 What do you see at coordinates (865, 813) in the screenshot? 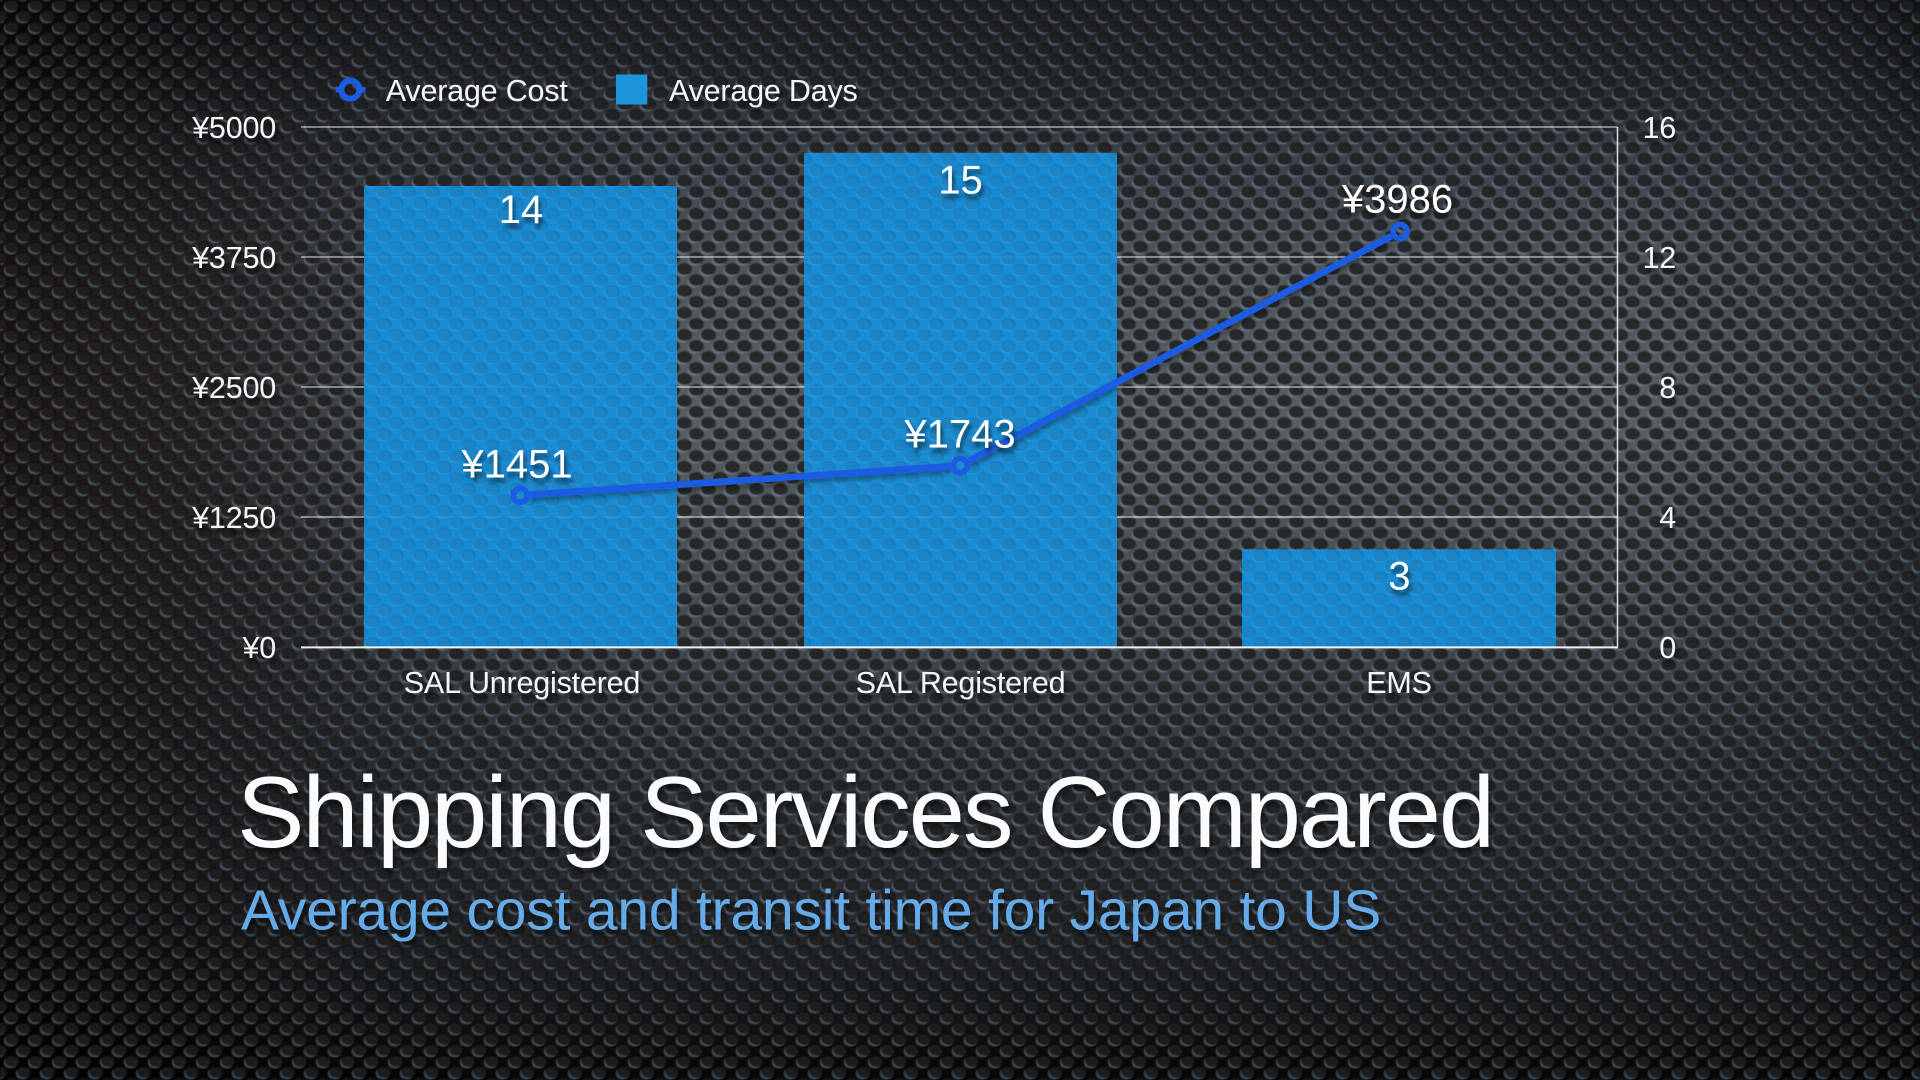
I see `svg-text: Shipping Services Compared` at bounding box center [865, 813].